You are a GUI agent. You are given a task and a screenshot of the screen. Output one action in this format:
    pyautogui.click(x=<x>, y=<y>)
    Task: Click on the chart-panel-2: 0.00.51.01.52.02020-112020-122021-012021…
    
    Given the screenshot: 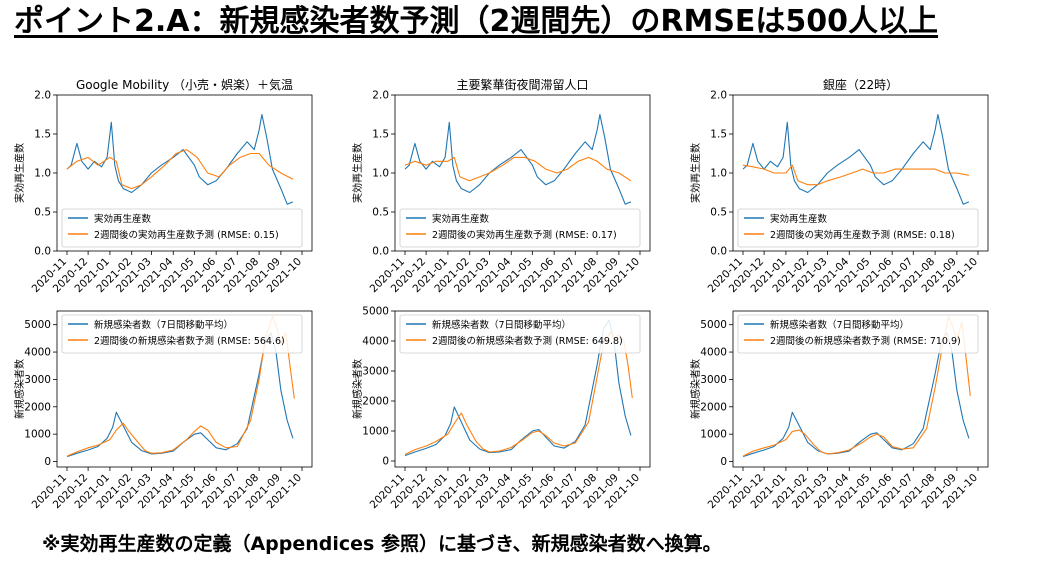 What is the action you would take?
    pyautogui.click(x=501, y=186)
    